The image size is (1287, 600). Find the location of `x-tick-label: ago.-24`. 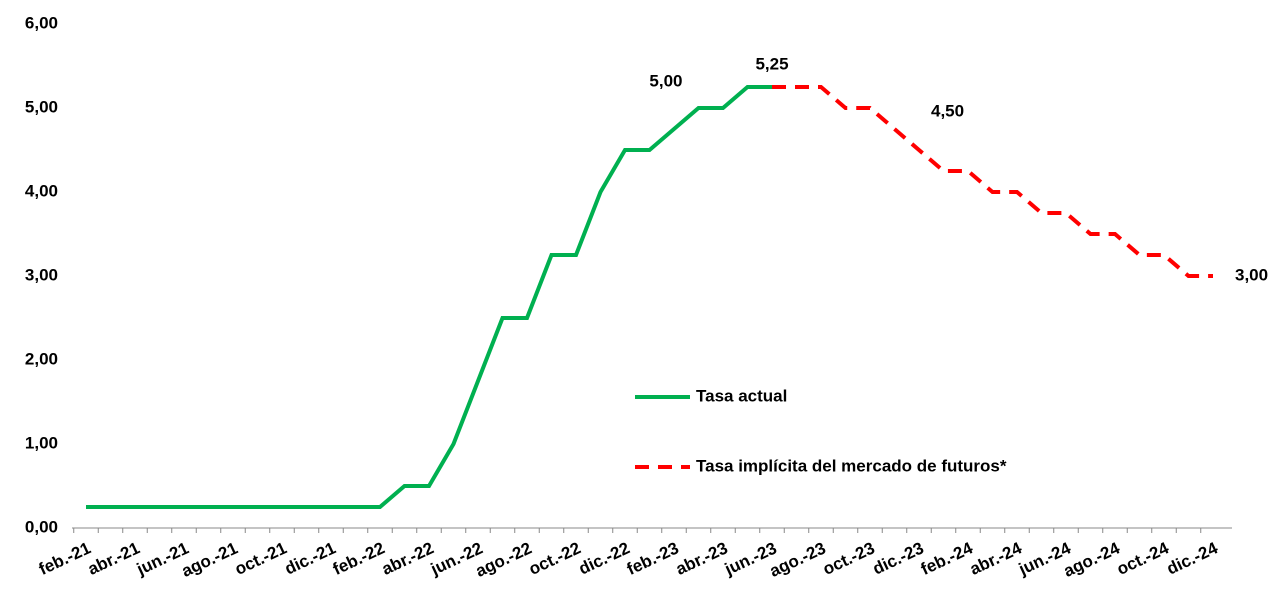

x-tick-label: ago.-24 is located at coordinates (1092, 559).